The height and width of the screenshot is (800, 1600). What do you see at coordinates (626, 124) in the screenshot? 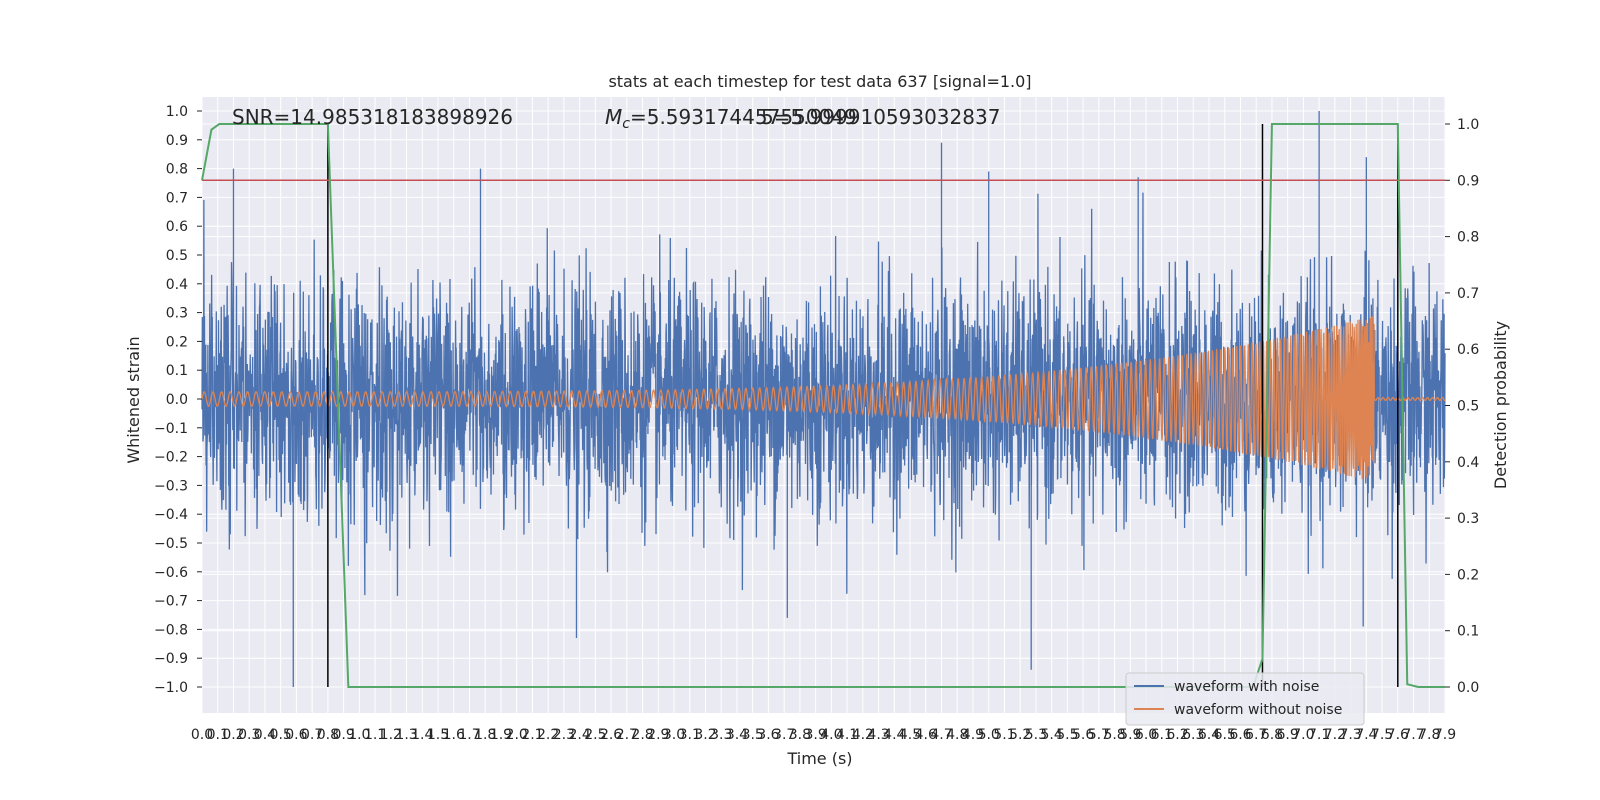
I see `chirp-mass-subscript: c` at bounding box center [626, 124].